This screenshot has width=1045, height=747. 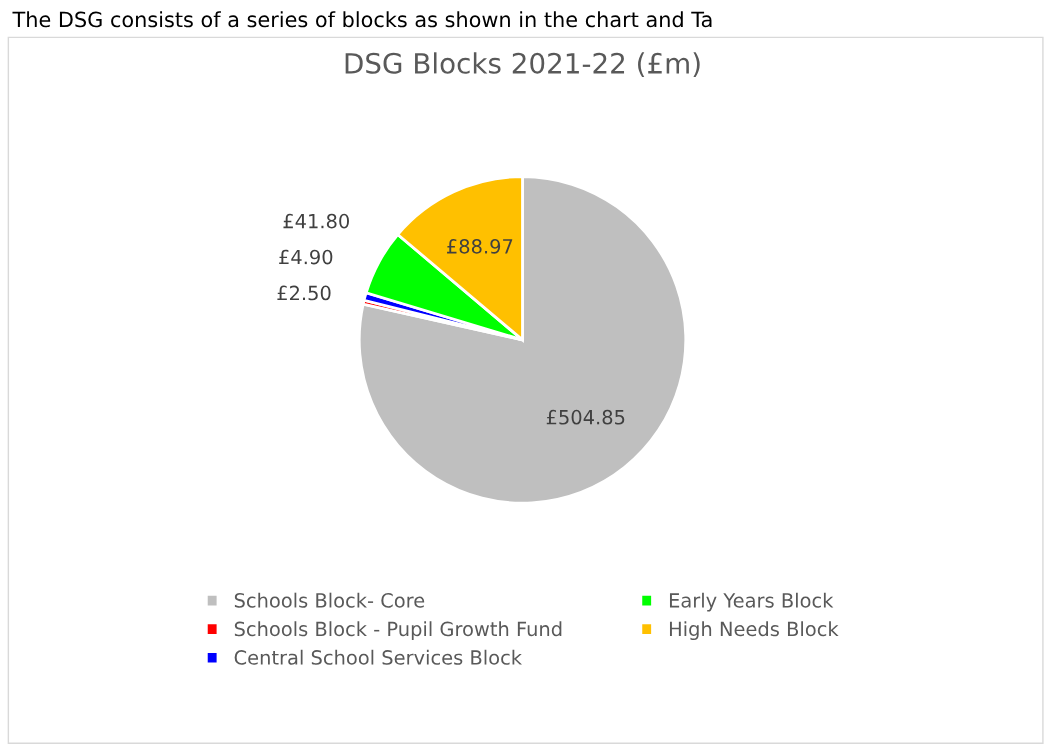 I want to click on chart-title: DSG Blocks 2021-22 (£m), so click(x=522, y=65).